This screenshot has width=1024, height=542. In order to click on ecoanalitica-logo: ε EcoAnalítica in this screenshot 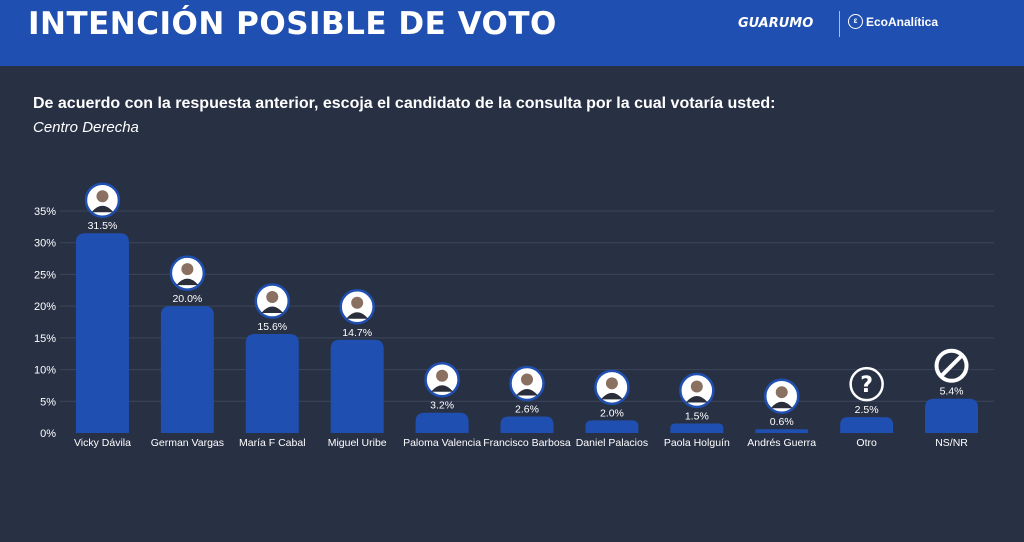, I will do `click(893, 21)`.